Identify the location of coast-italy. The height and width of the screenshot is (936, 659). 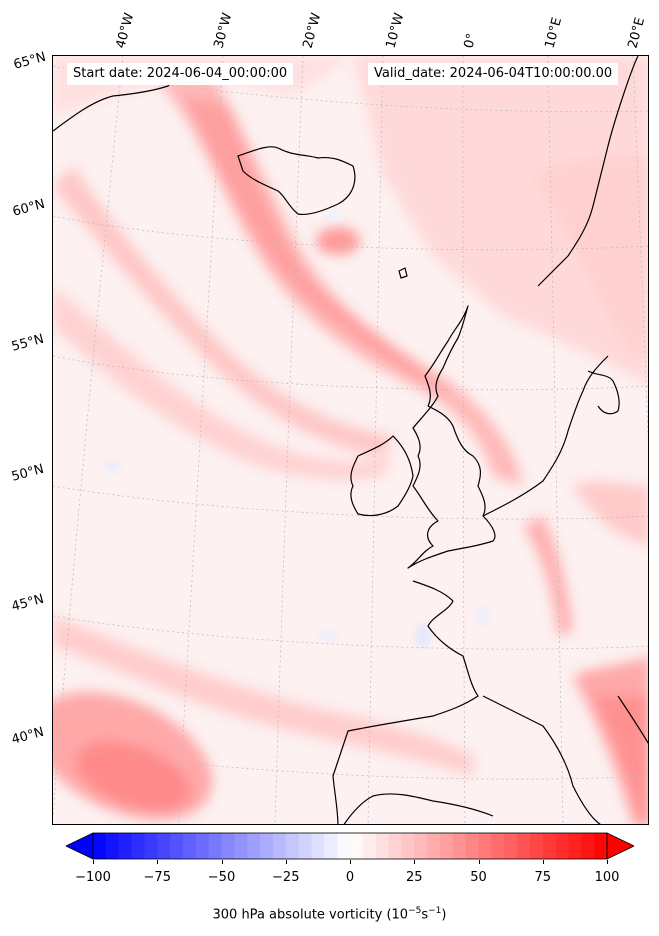
(632, 719).